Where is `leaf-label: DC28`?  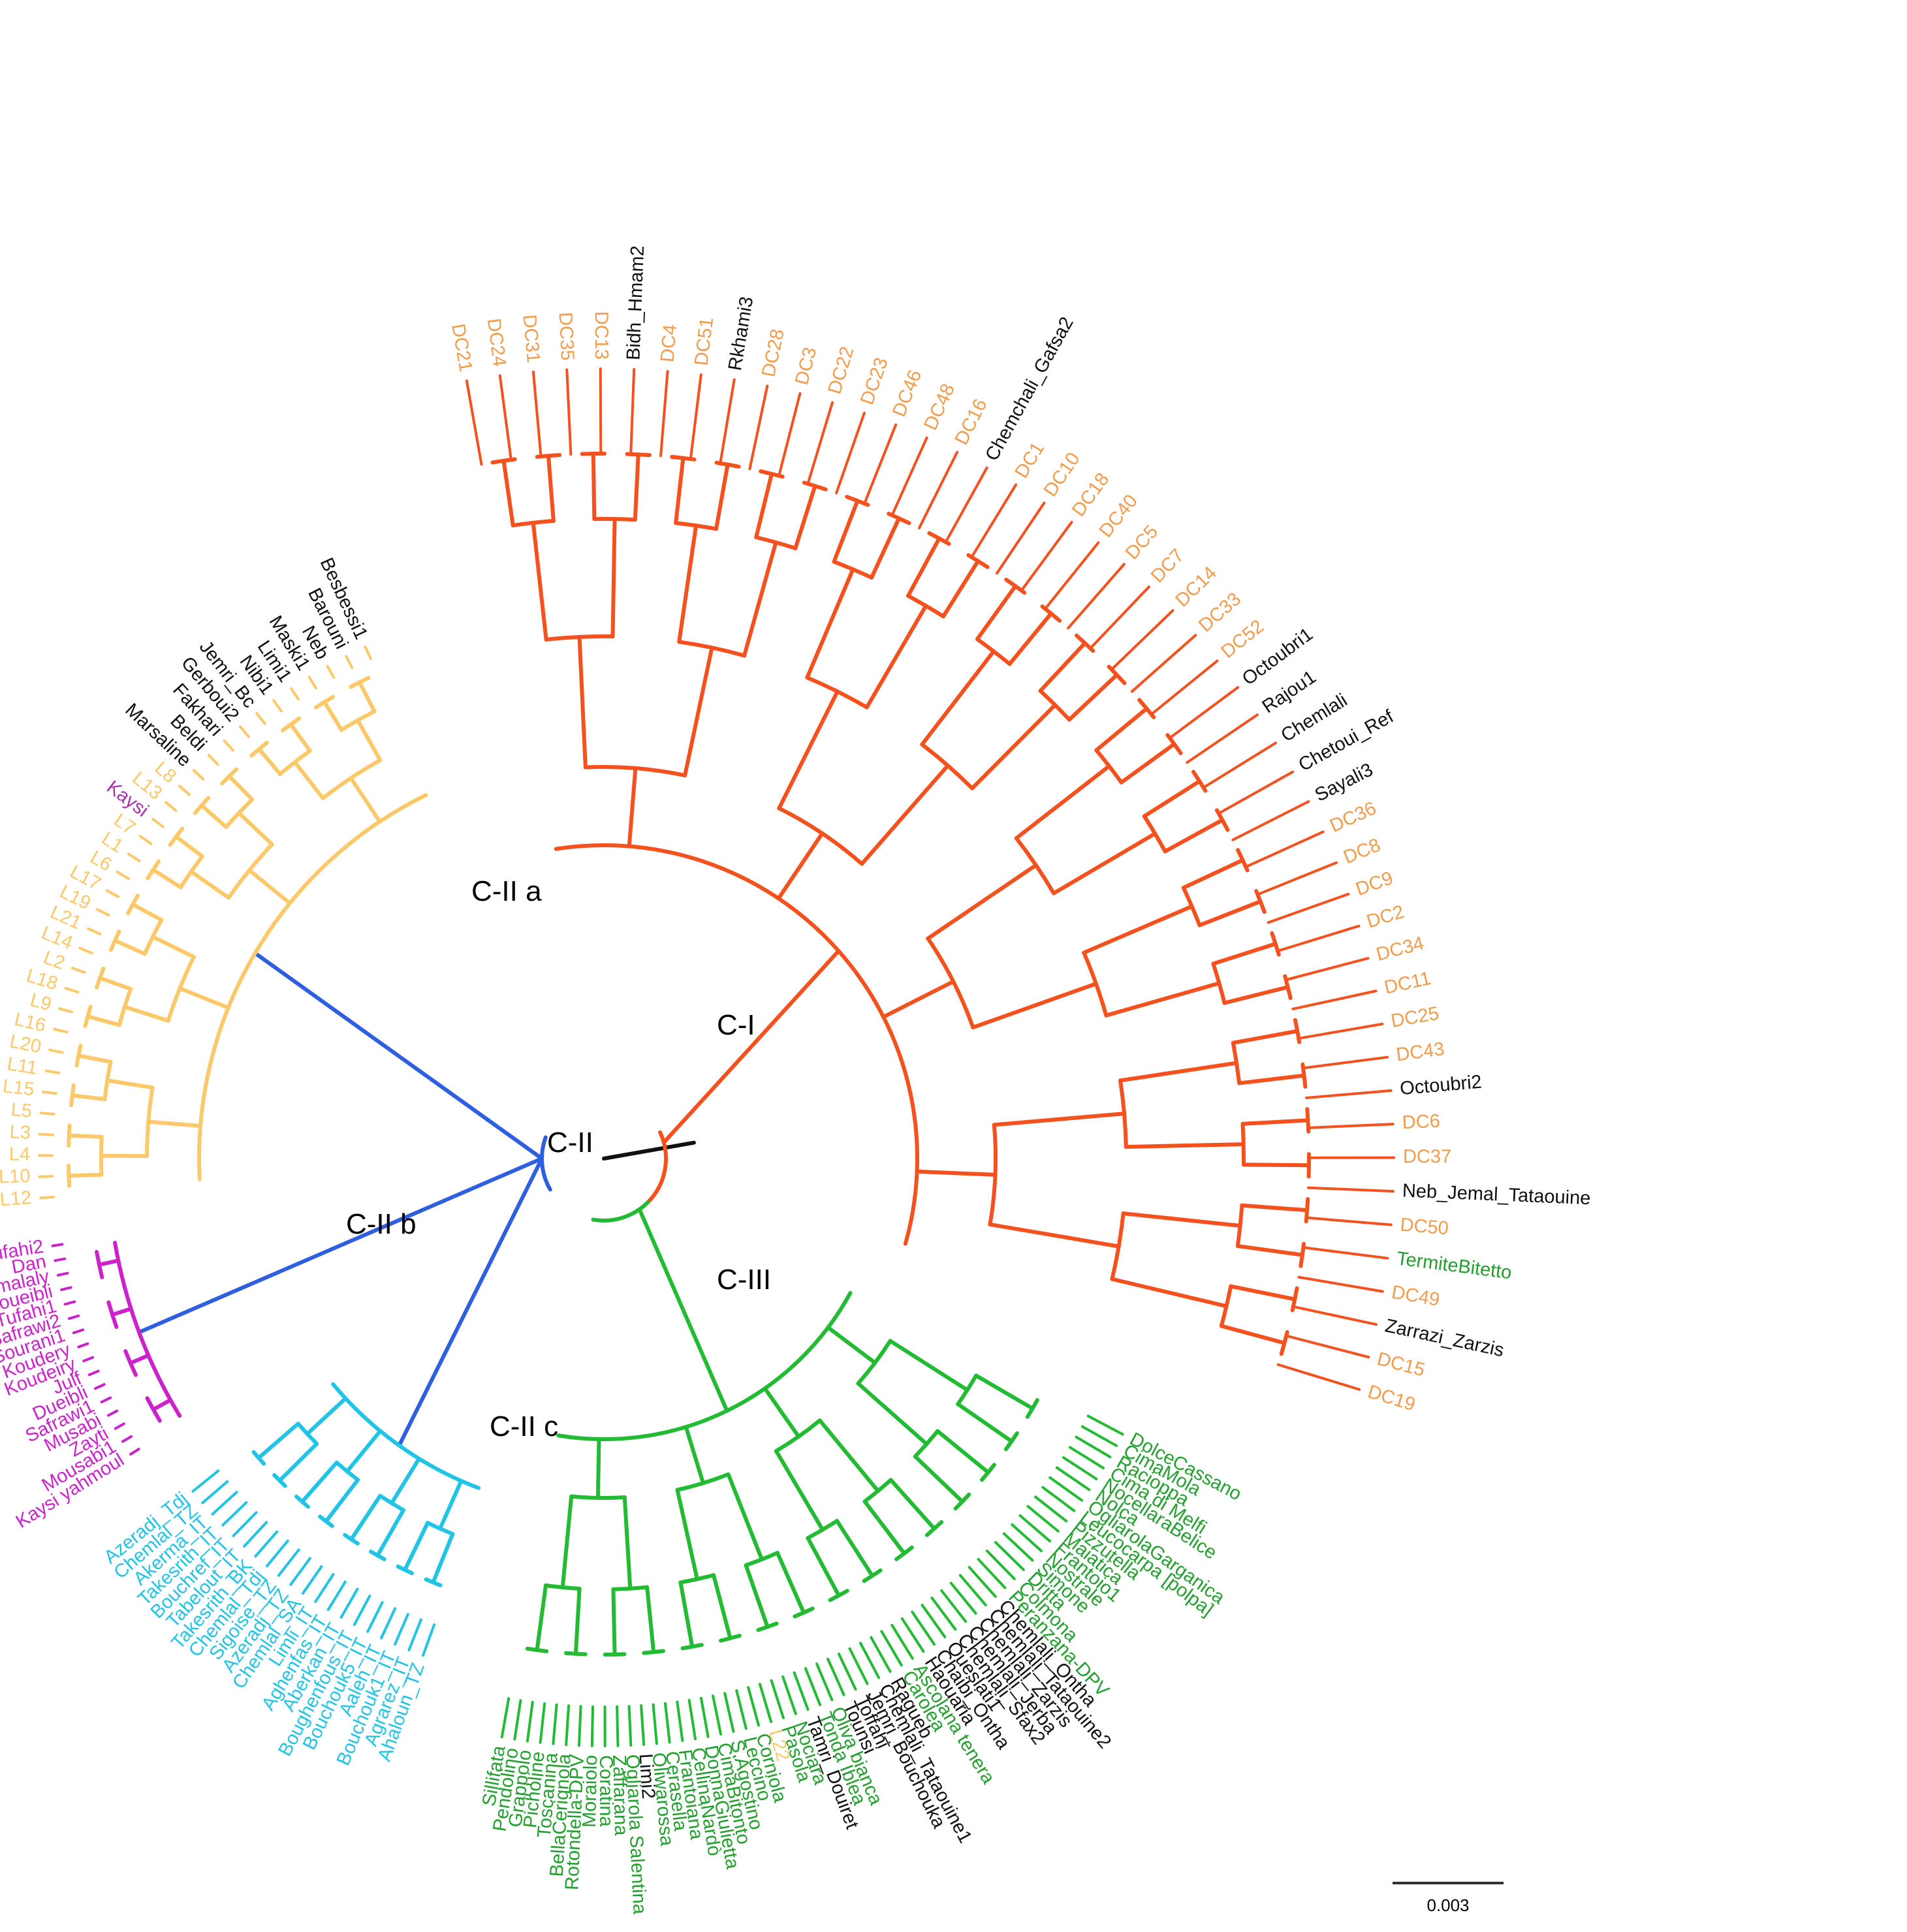 leaf-label: DC28 is located at coordinates (773, 353).